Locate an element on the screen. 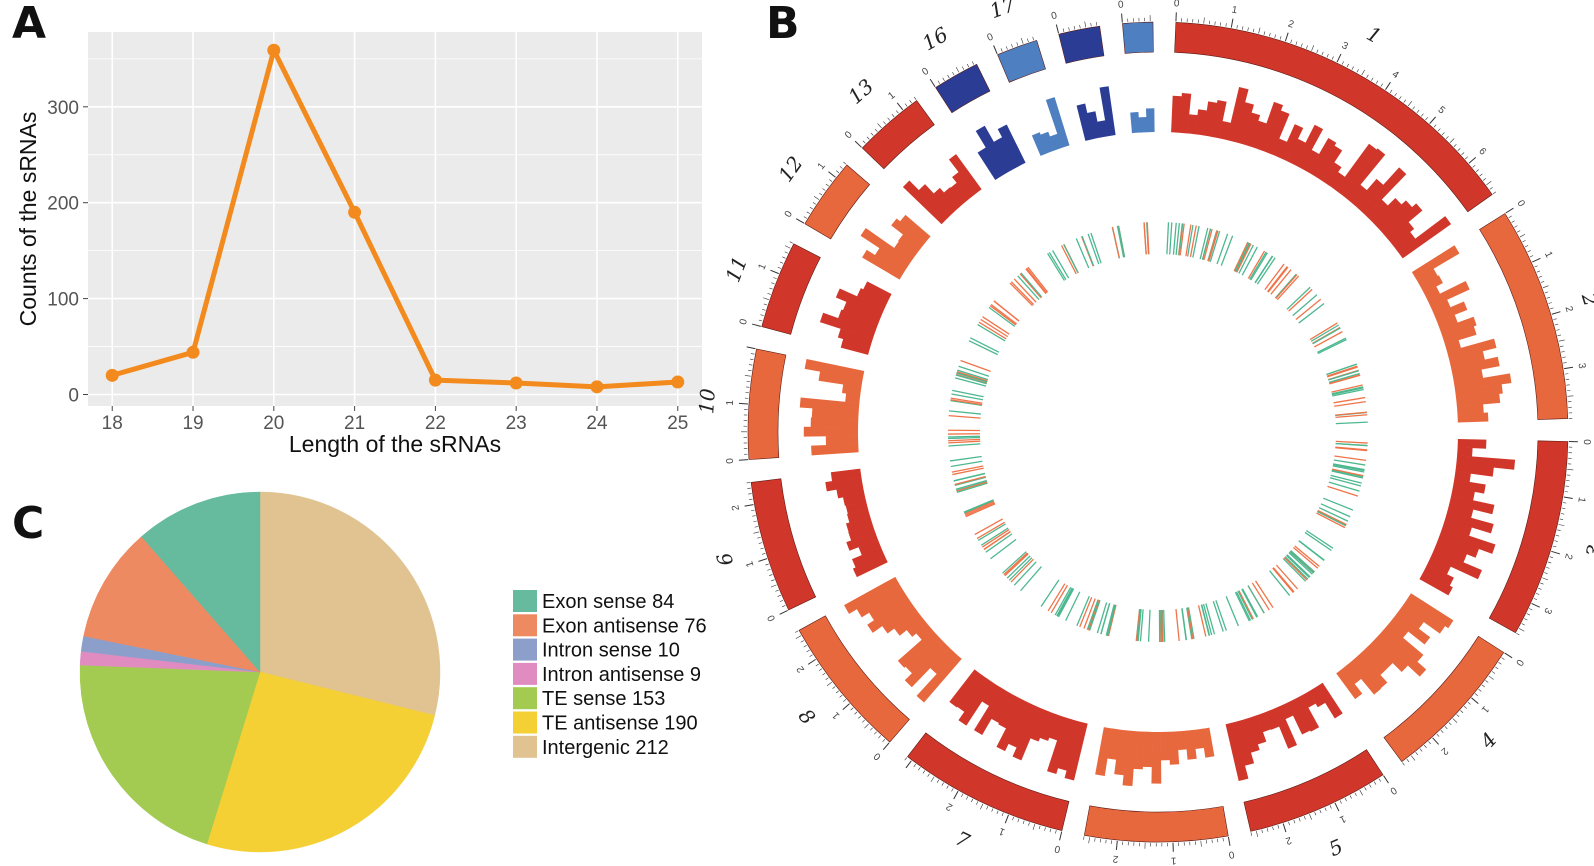 This screenshot has width=1594, height=866. y-tick-label: 300 is located at coordinates (63, 108).